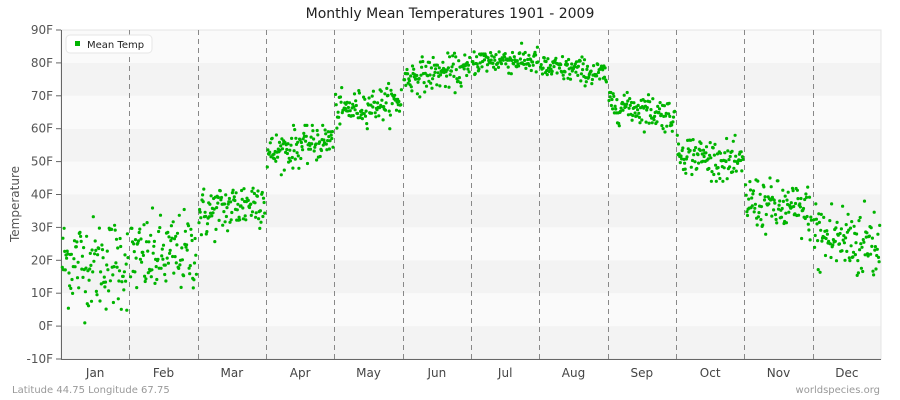 This screenshot has width=900, height=400. Describe the element at coordinates (300, 373) in the screenshot. I see `x-tick-label: Apr` at that location.